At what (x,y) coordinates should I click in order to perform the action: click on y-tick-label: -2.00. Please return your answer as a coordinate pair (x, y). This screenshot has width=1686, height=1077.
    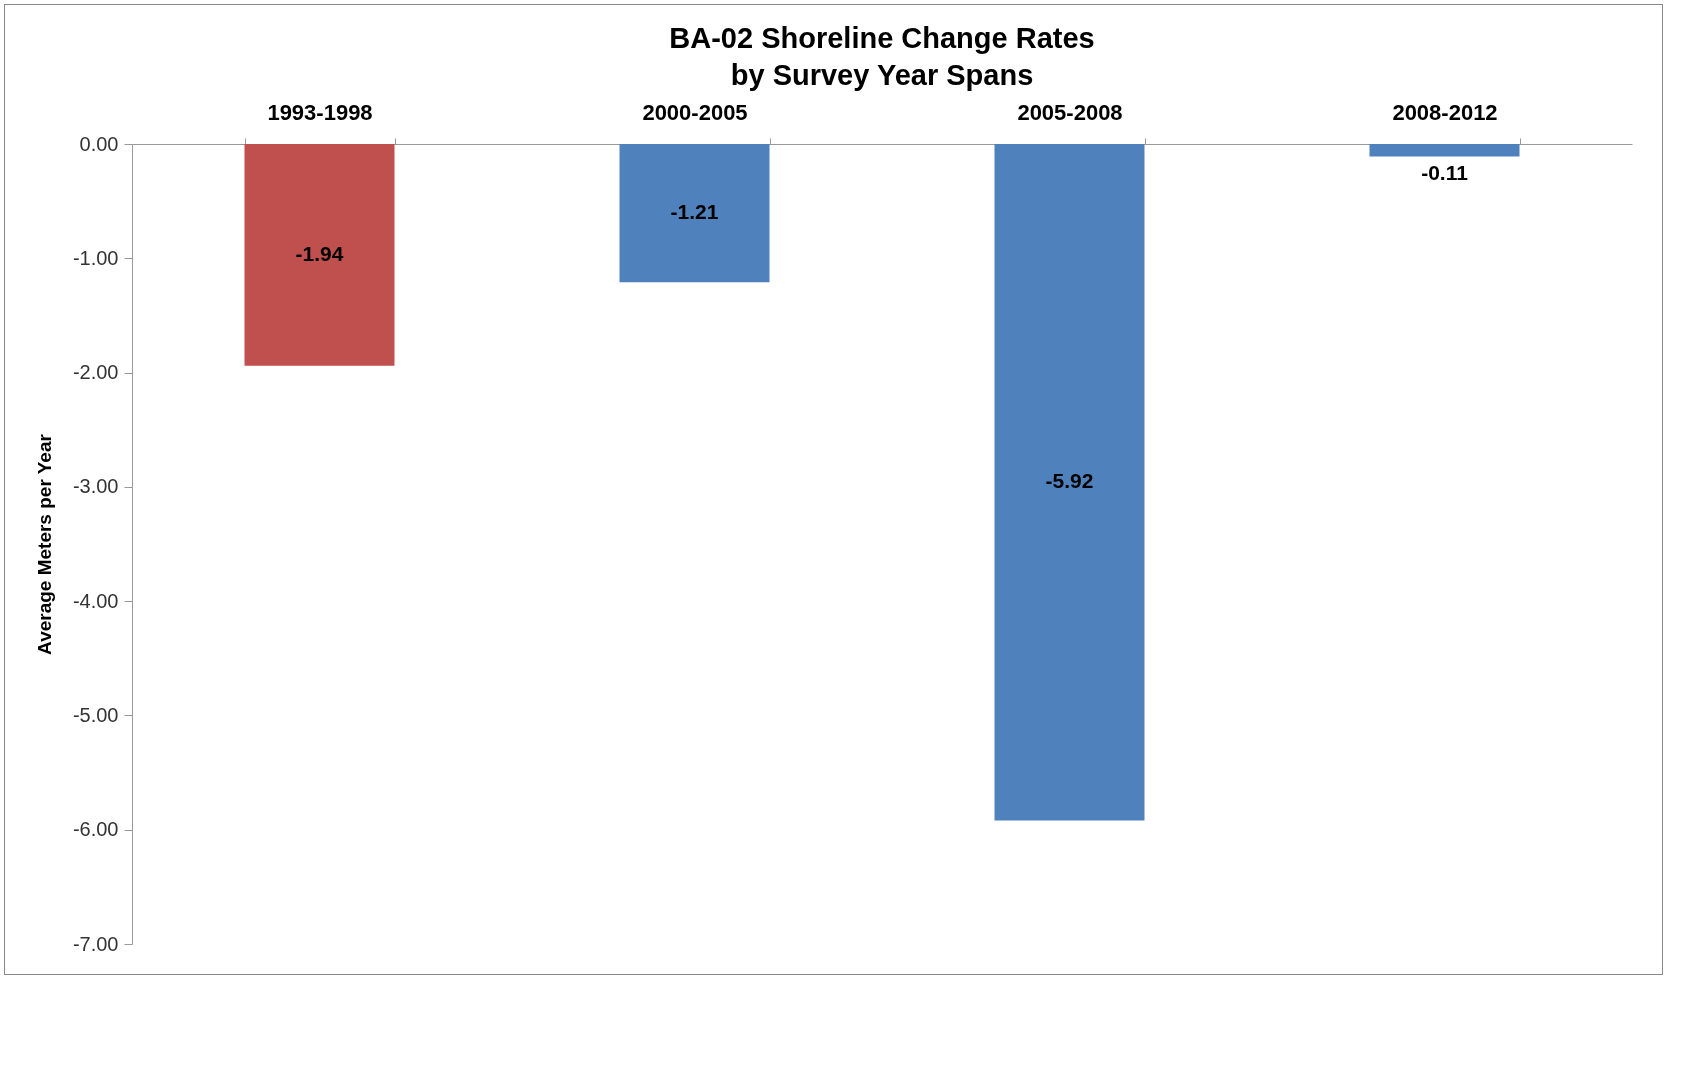
    Looking at the image, I should click on (95, 372).